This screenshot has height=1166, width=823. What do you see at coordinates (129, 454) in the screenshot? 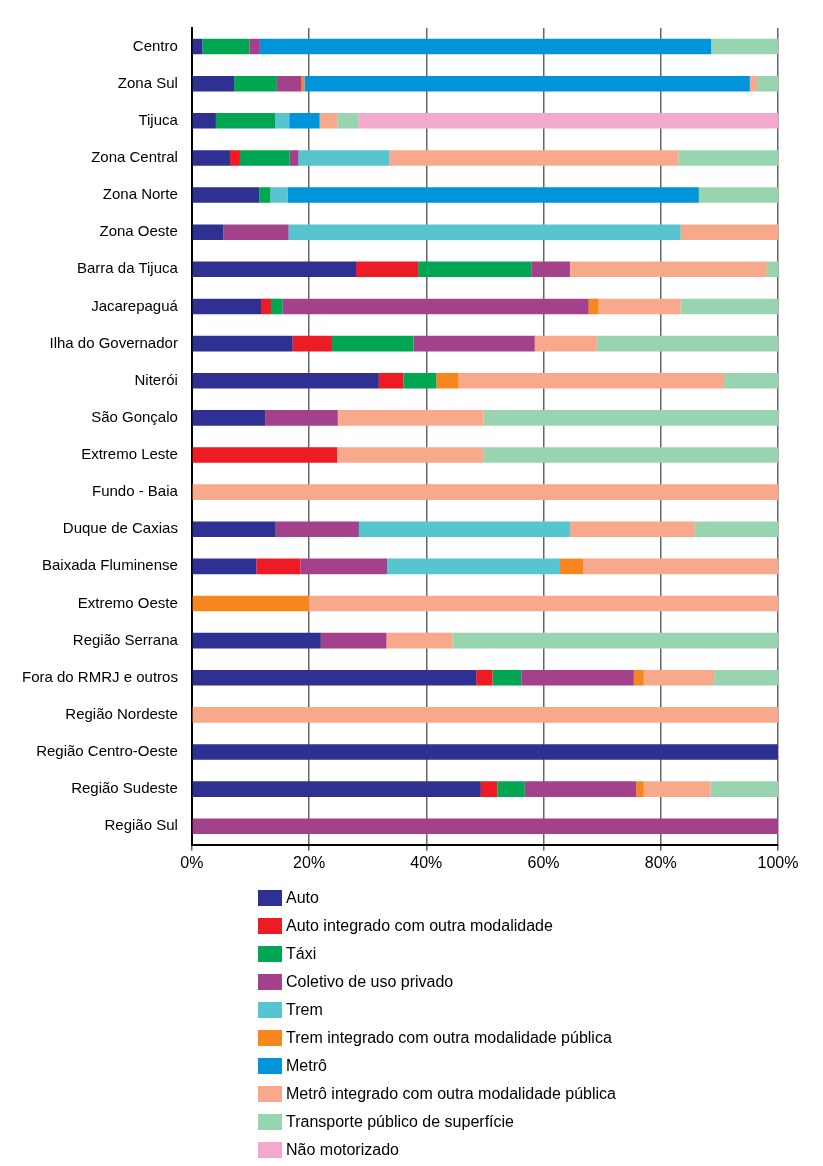
I see `y-tick-label: Extremo Leste` at bounding box center [129, 454].